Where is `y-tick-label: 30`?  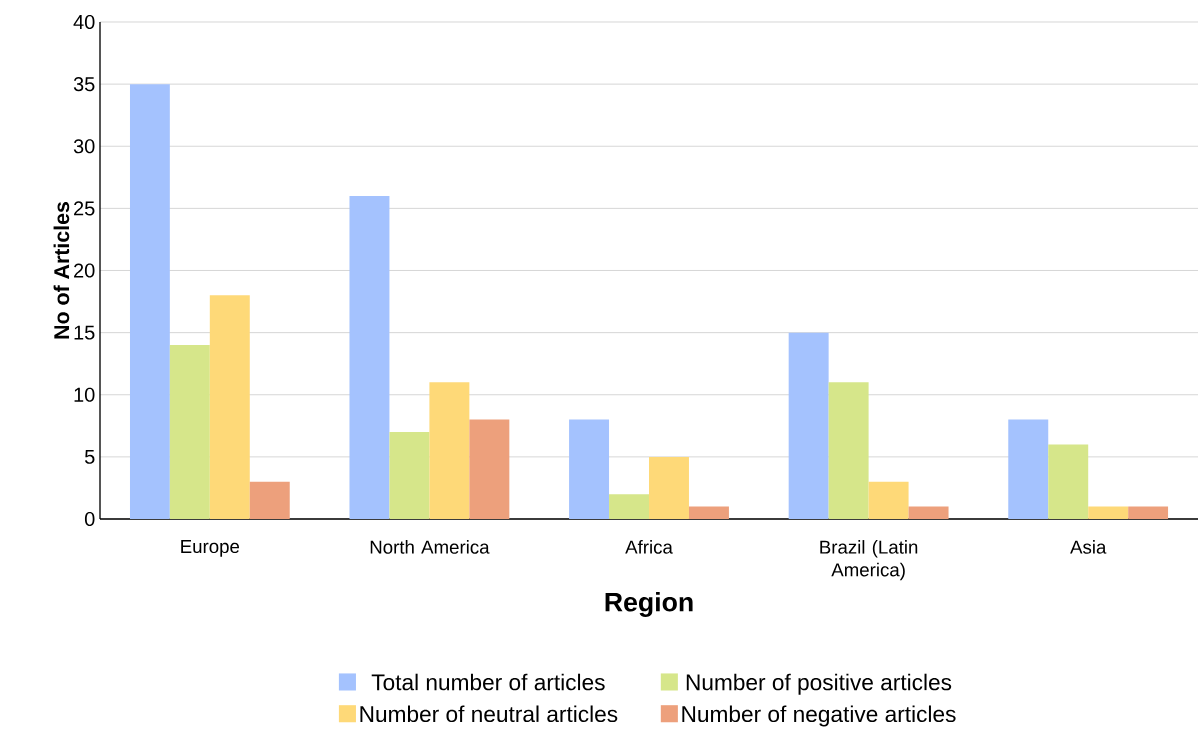 y-tick-label: 30 is located at coordinates (84, 146).